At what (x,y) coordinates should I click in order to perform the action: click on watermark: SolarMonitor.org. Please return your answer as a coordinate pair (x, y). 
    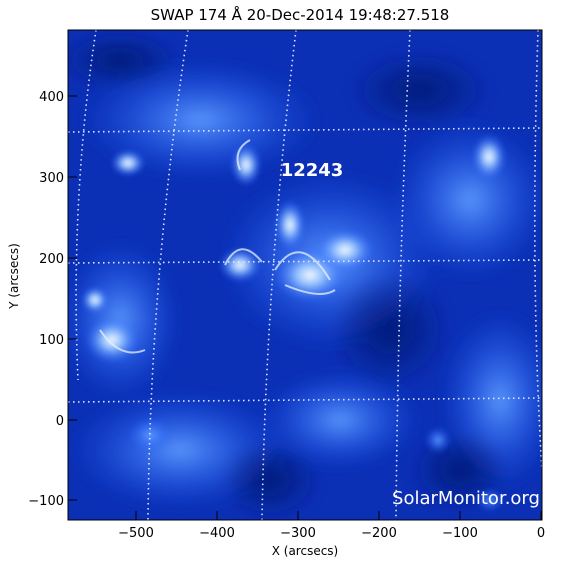
    Looking at the image, I should click on (466, 498).